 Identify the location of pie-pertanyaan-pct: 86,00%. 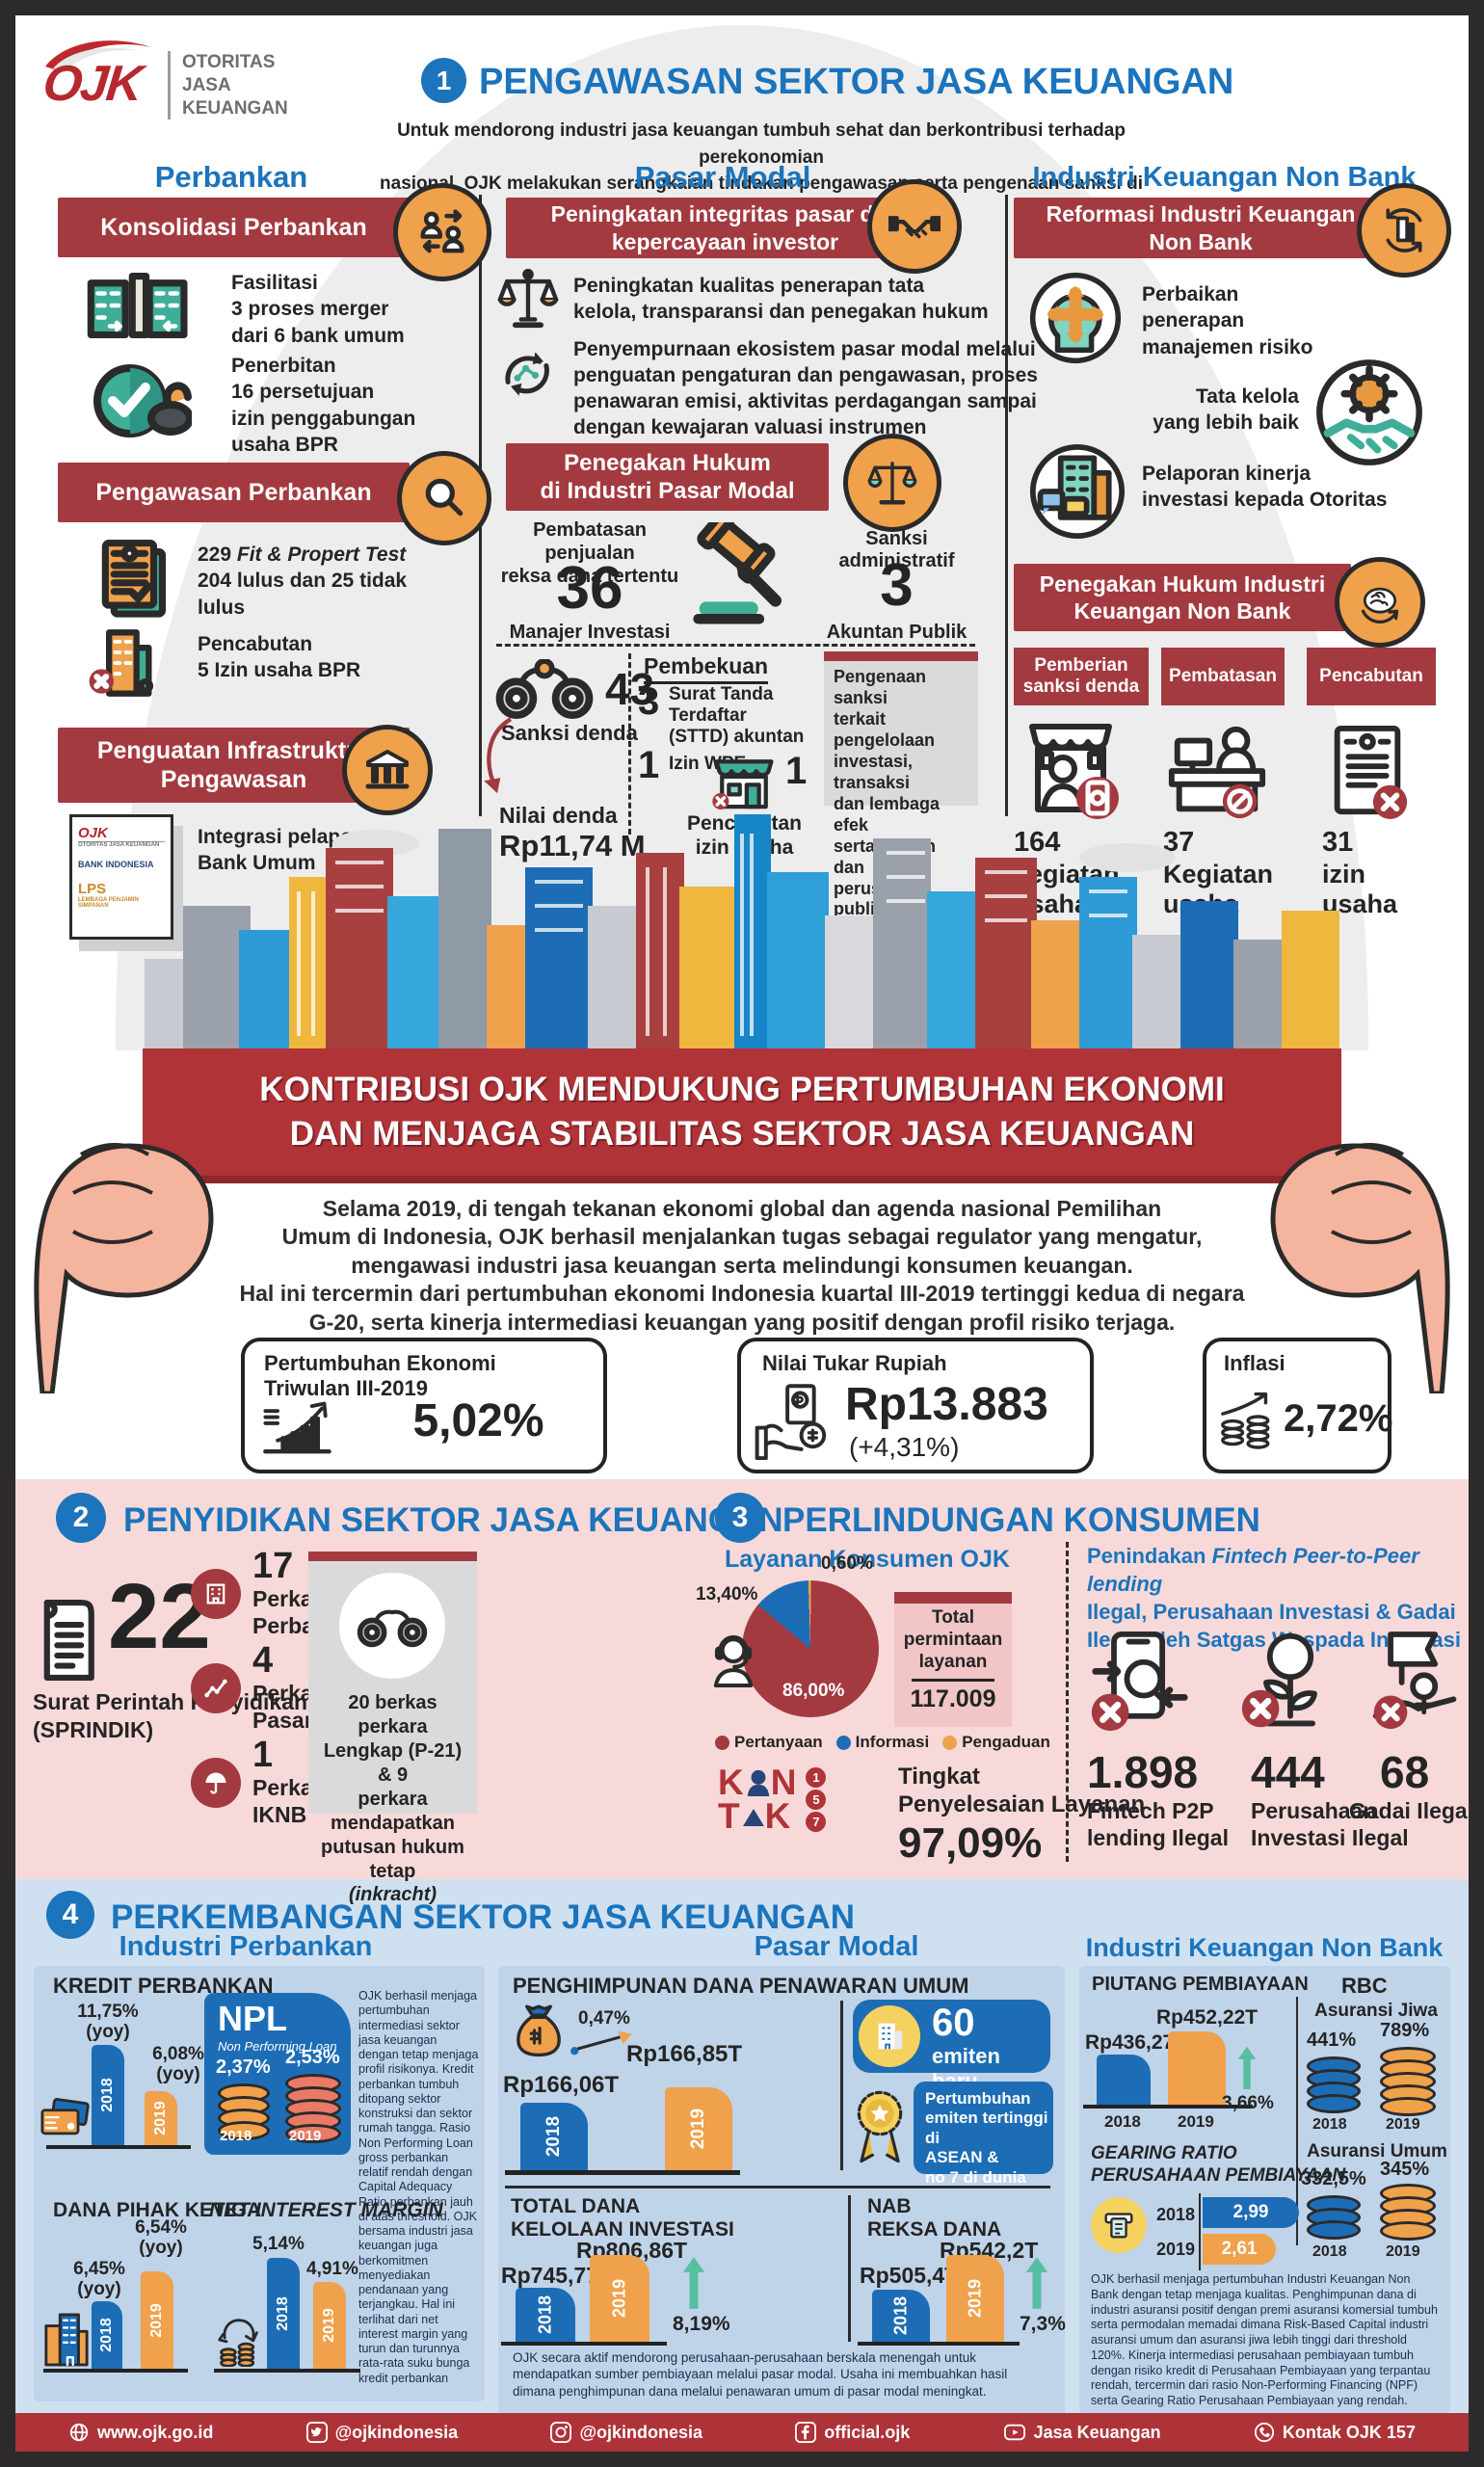
(813, 1691).